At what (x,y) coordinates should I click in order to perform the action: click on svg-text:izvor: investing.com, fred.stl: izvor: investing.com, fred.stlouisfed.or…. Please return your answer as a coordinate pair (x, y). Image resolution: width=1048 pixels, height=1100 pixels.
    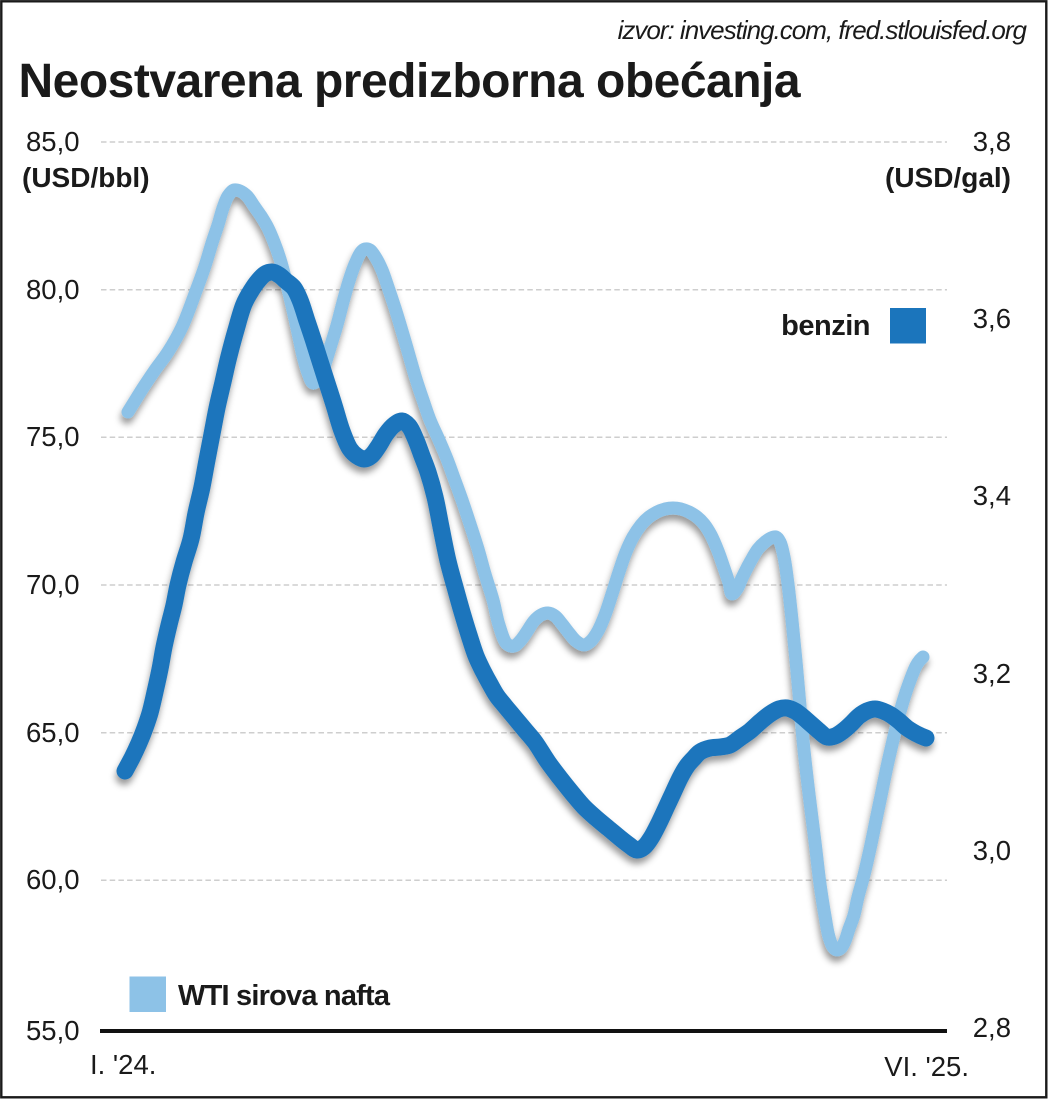
    Looking at the image, I should click on (823, 30).